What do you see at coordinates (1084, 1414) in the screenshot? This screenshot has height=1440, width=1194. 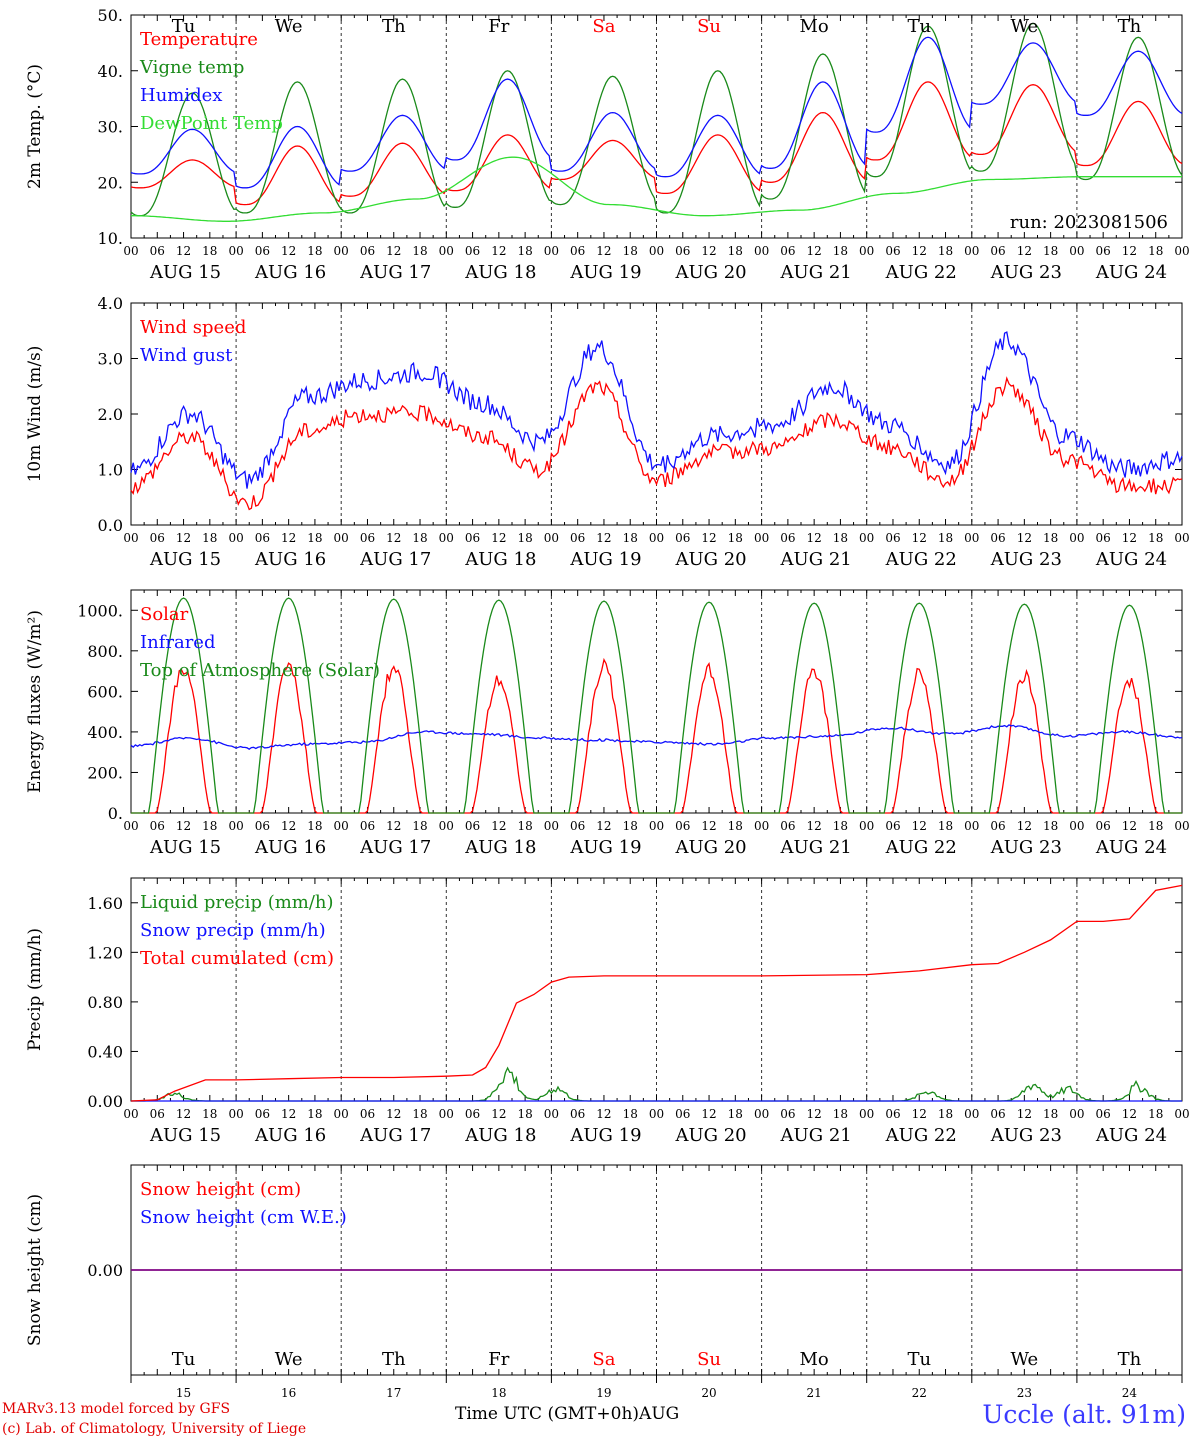 I see `station-name: Uccle (alt. 91m)` at bounding box center [1084, 1414].